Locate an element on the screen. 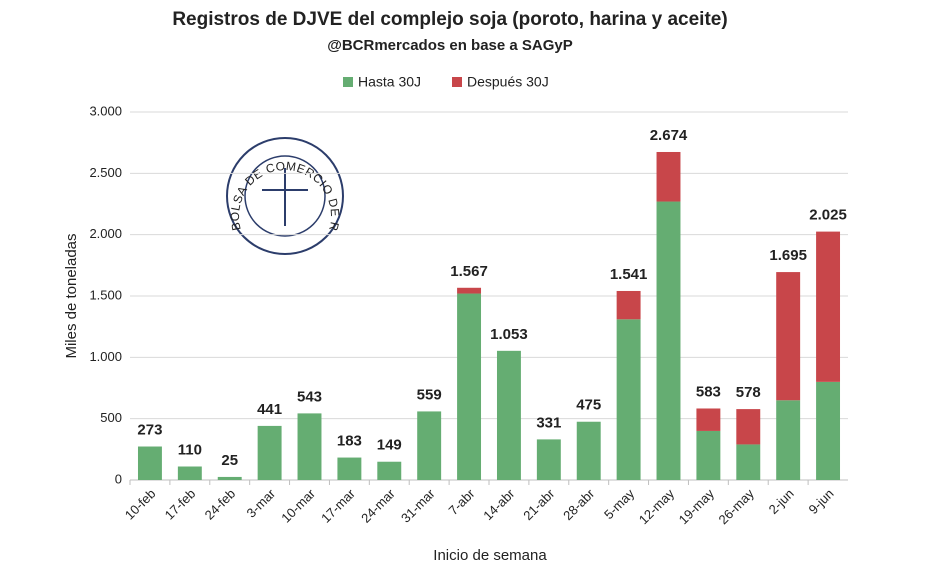  logo-text: BOLSA DE COMERCIO DE ROSARIO is located at coordinates (171, 116).